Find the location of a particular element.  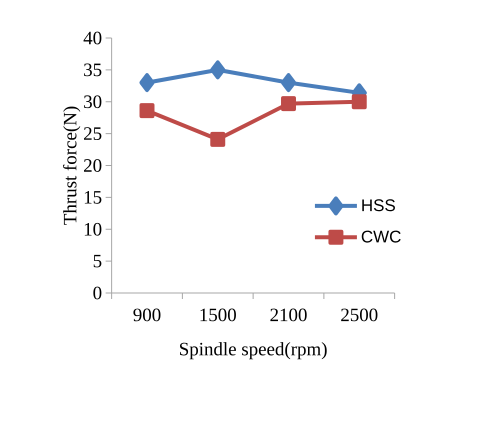

y-tick-label: 30 is located at coordinates (93, 101).